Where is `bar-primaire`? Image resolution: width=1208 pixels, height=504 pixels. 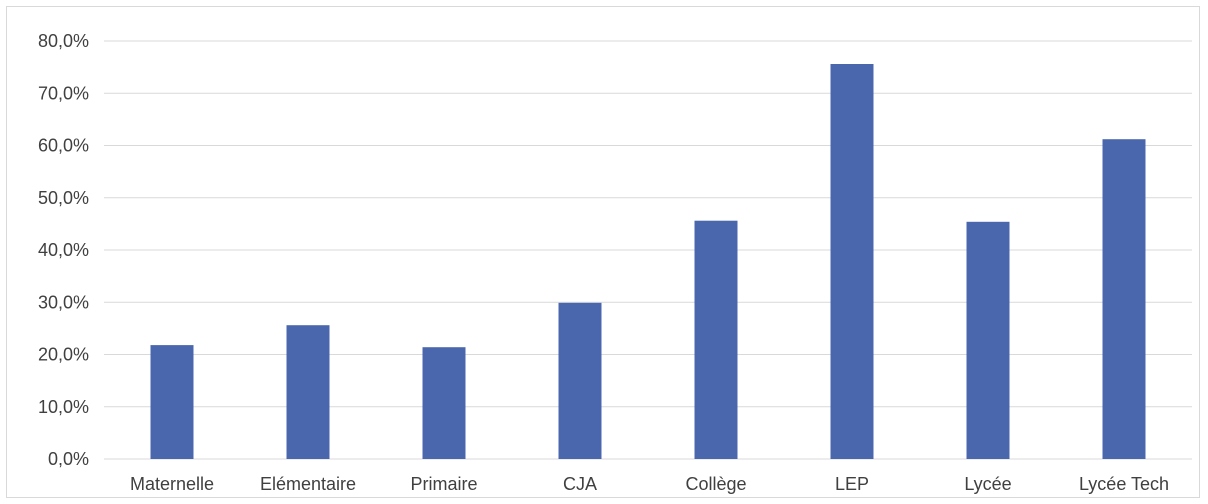
bar-primaire is located at coordinates (444, 403).